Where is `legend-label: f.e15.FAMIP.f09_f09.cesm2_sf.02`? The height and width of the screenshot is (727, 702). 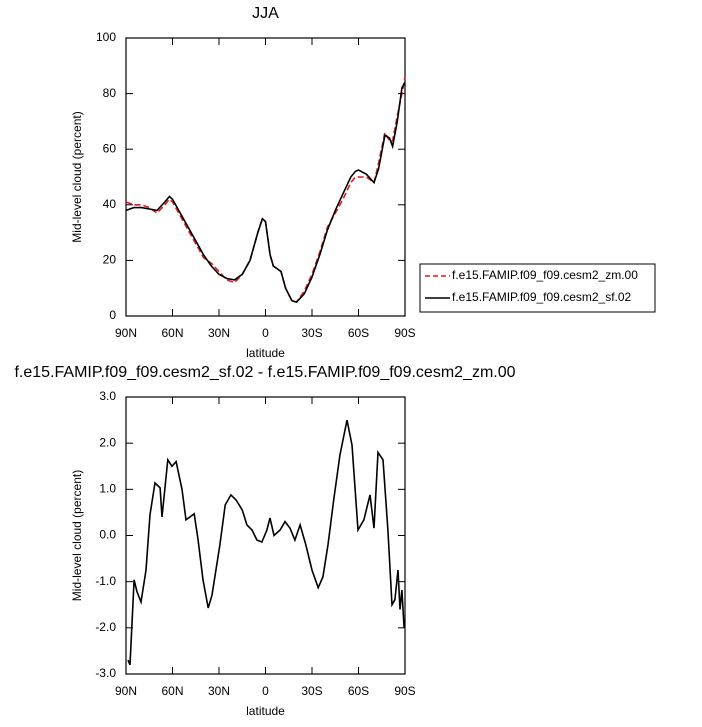
legend-label: f.e15.FAMIP.f09_f09.cesm2_sf.02 is located at coordinates (542, 297).